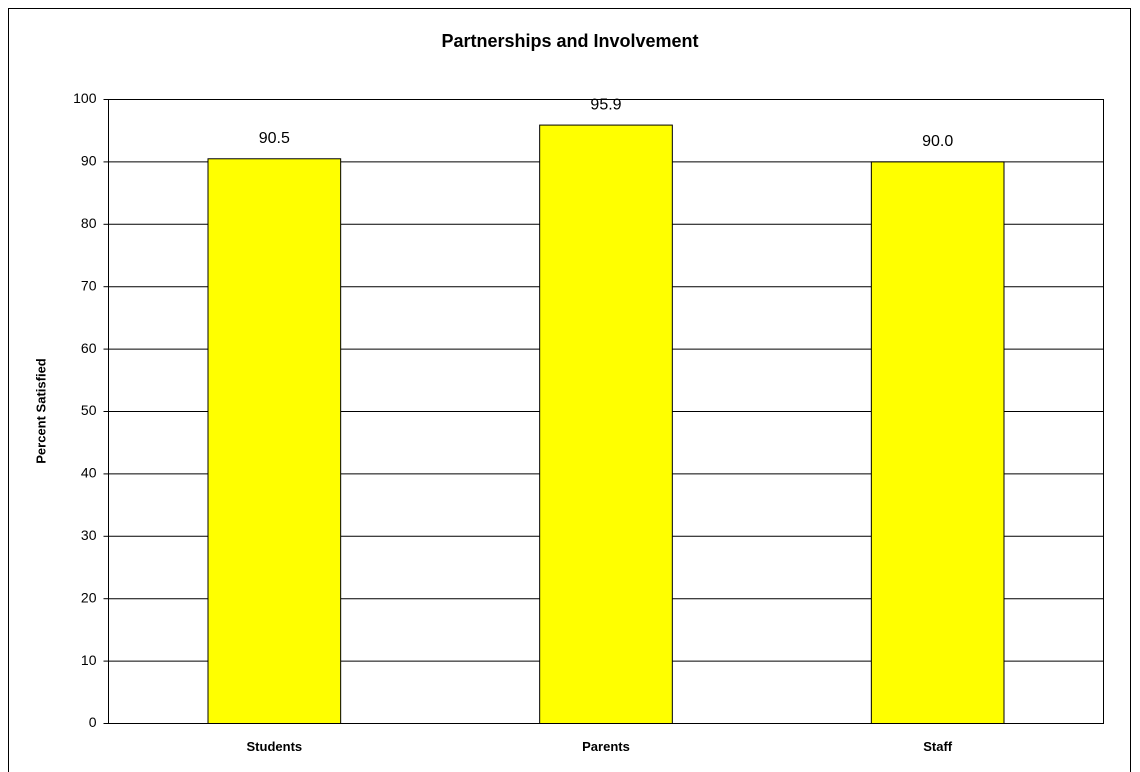 The height and width of the screenshot is (772, 1140). What do you see at coordinates (40, 411) in the screenshot?
I see `y-axis-label: Percent Satisfied` at bounding box center [40, 411].